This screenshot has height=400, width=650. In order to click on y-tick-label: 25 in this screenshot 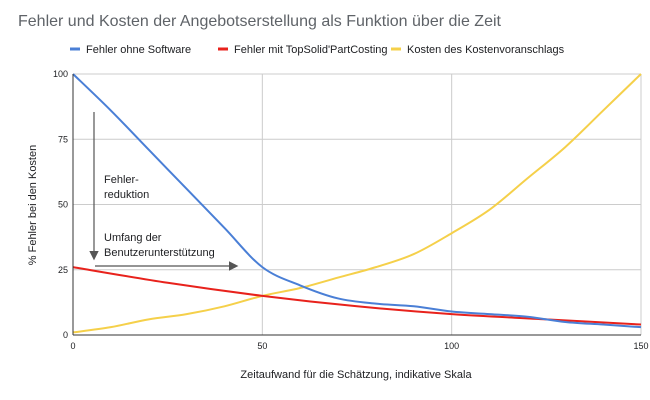, I will do `click(63, 270)`.